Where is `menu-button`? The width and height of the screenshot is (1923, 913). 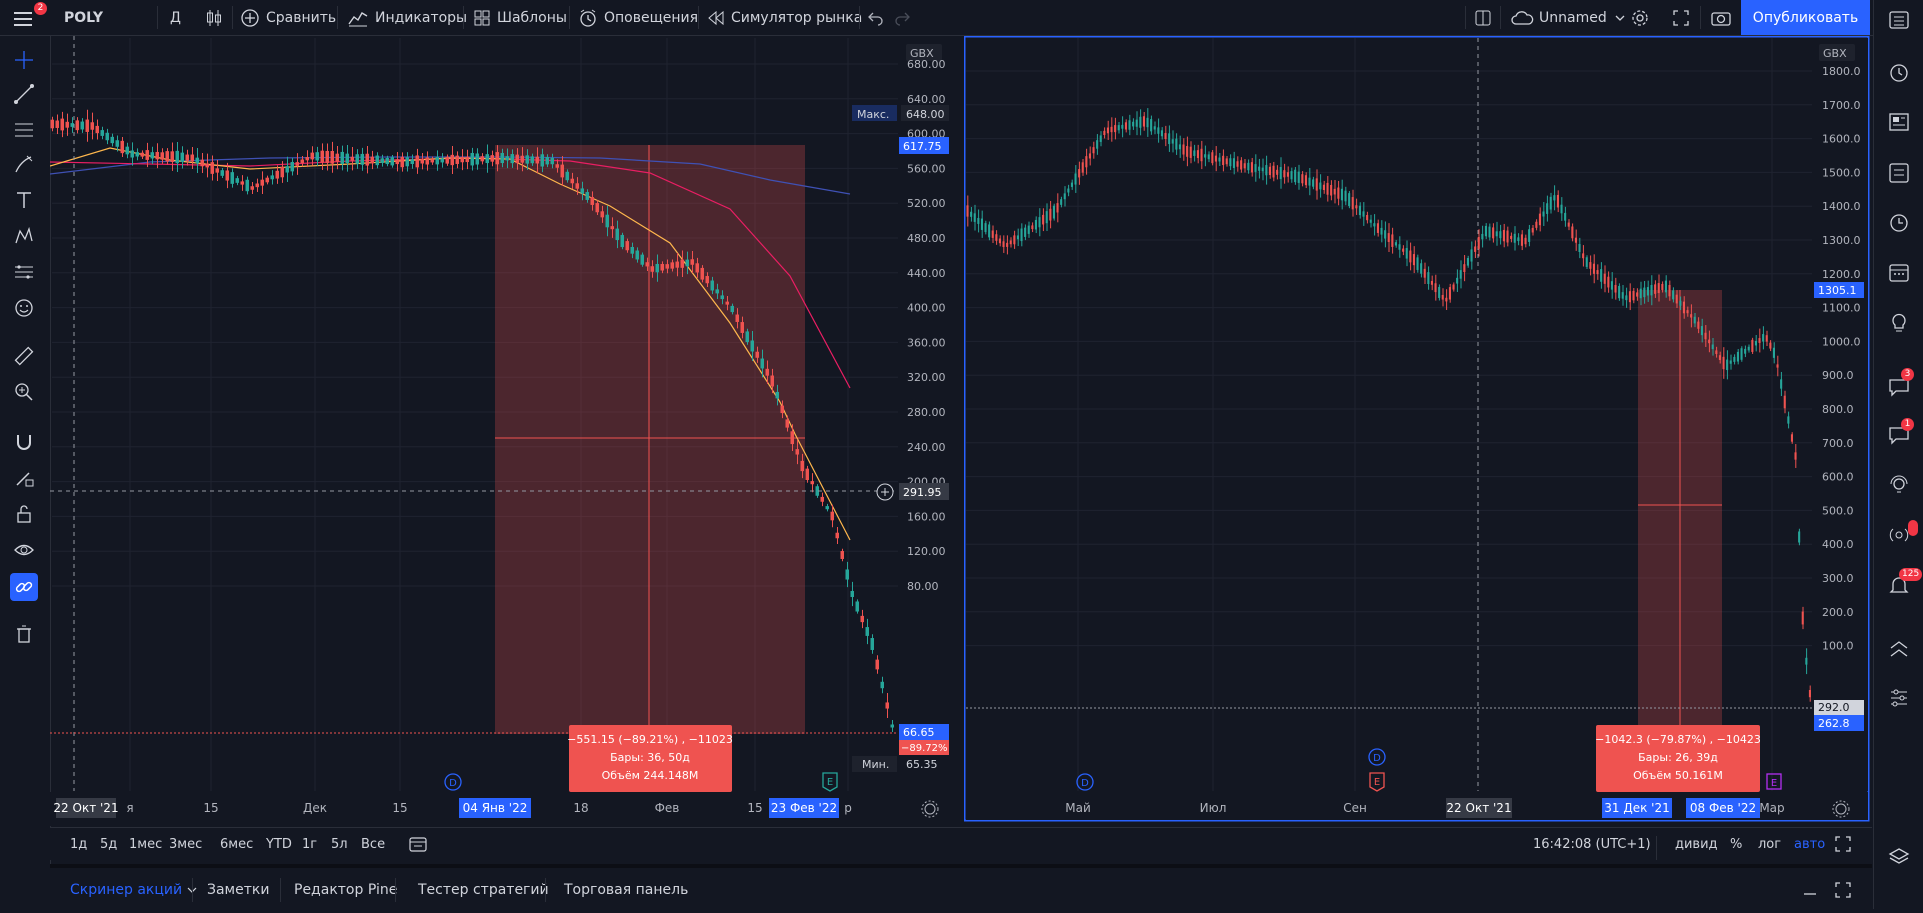 menu-button is located at coordinates (23, 17).